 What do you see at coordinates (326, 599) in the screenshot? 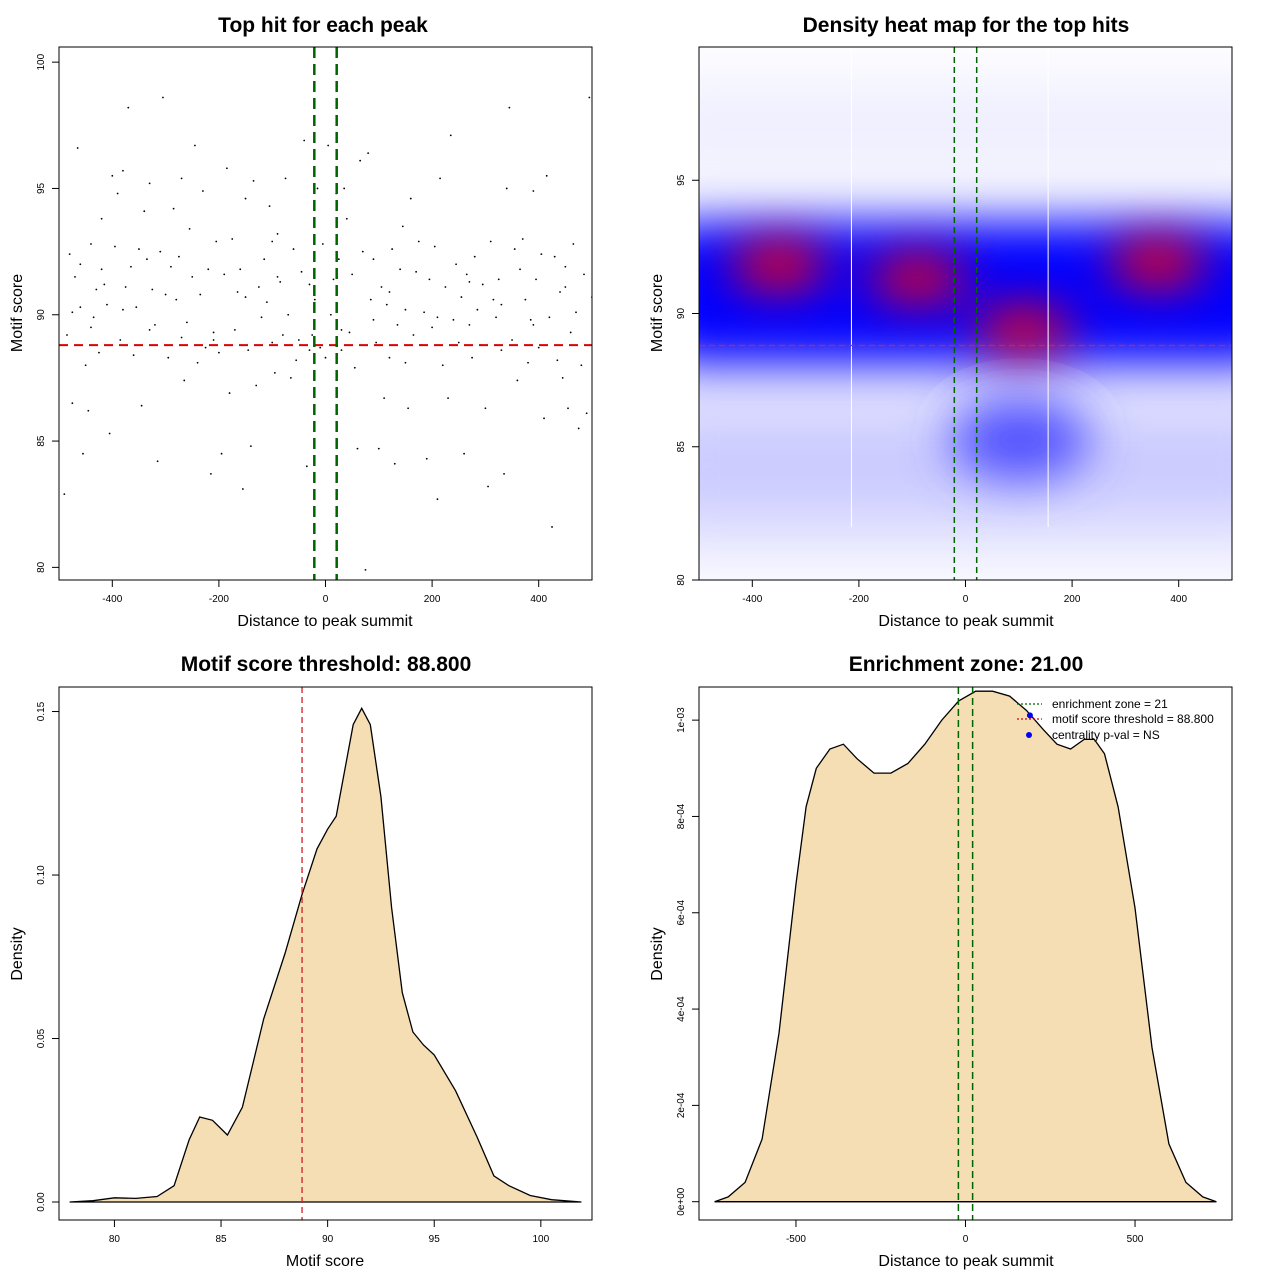
I see `scatter-x-tick-label: 0` at bounding box center [326, 599].